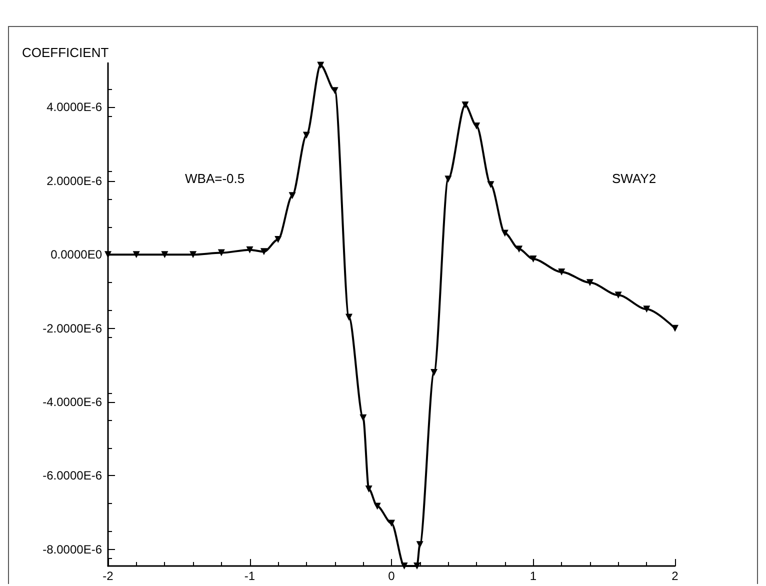 The image size is (766, 586). Describe the element at coordinates (76, 255) in the screenshot. I see `y-tick-label: 0.0000E0` at that location.